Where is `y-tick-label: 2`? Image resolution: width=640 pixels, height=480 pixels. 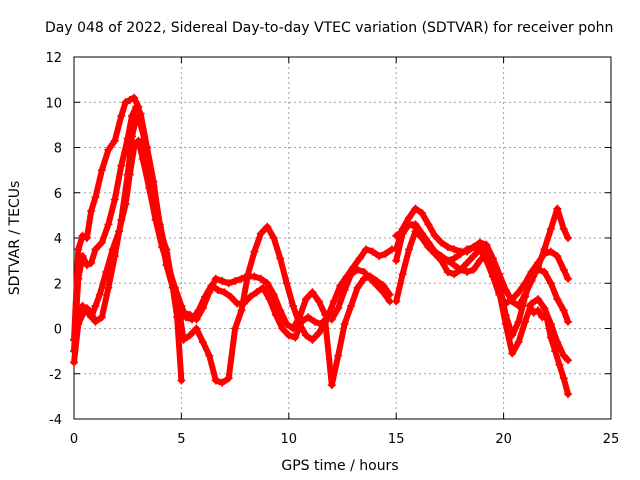
y-tick-label: 2 is located at coordinates (58, 284).